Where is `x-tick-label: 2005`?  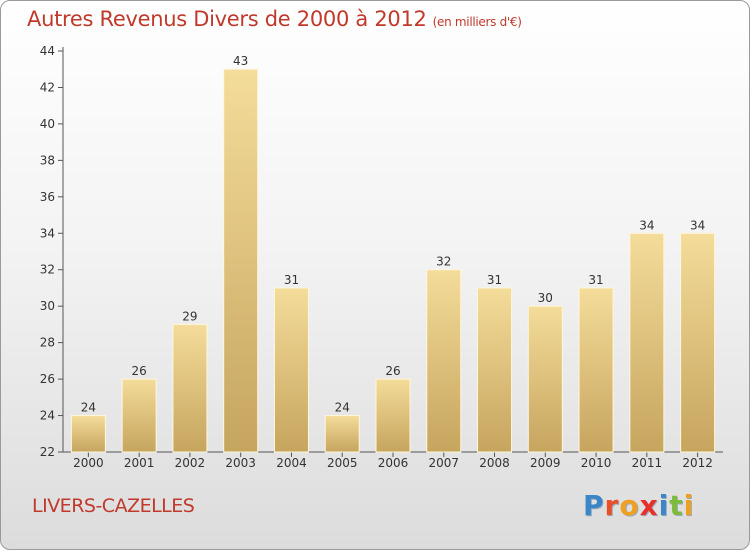
x-tick-label: 2005 is located at coordinates (342, 463).